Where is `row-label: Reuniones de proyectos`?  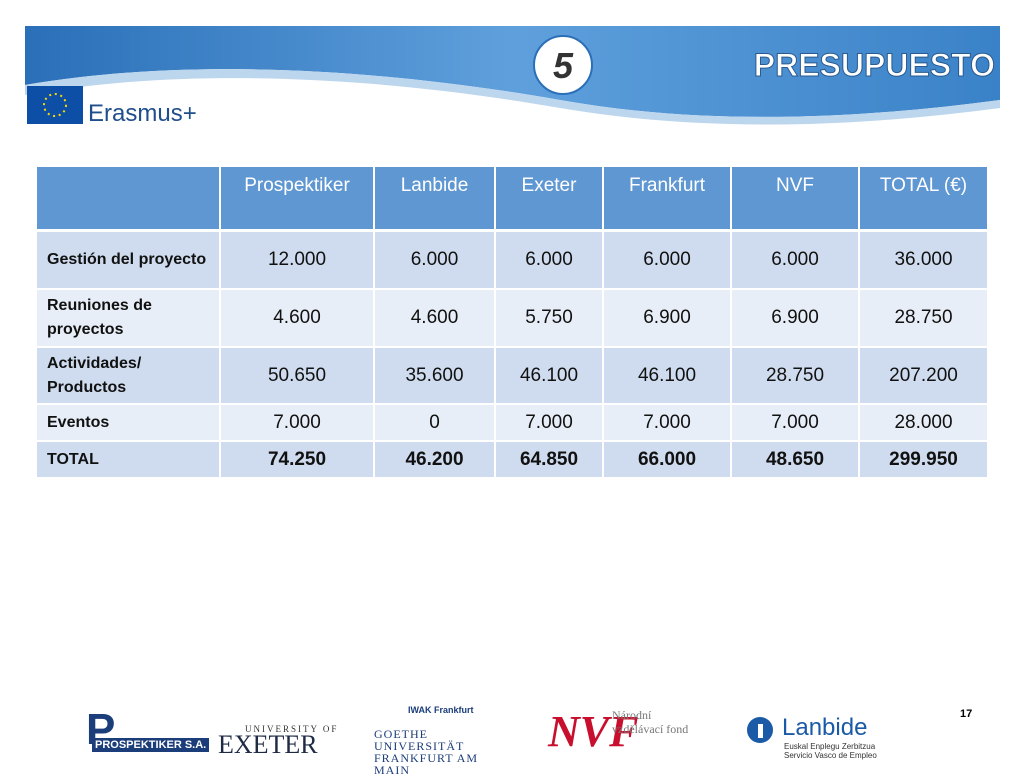 row-label: Reuniones de proyectos is located at coordinates (129, 318).